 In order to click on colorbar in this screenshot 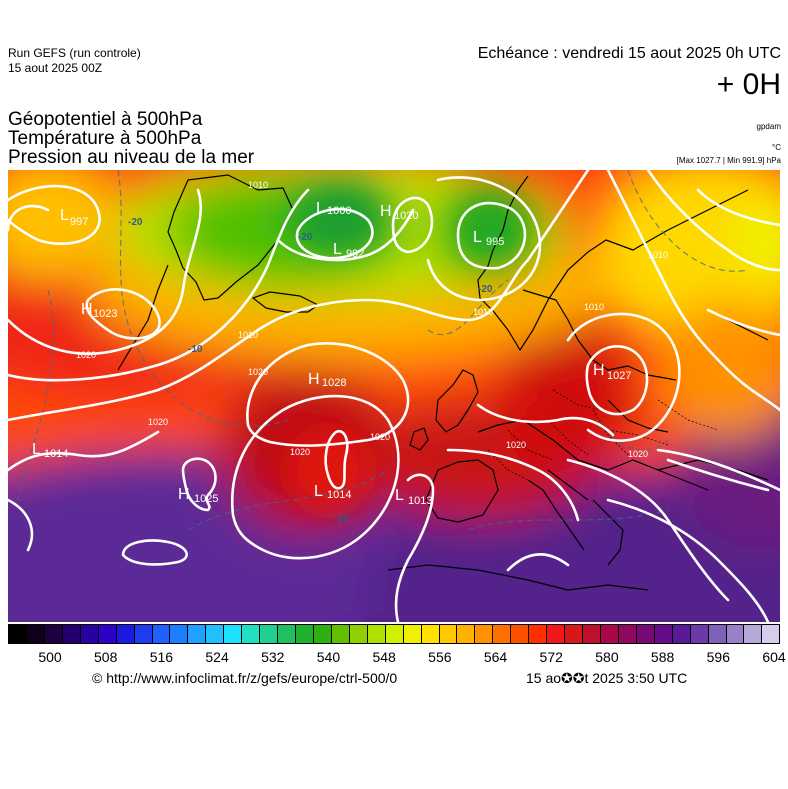, I will do `click(394, 634)`.